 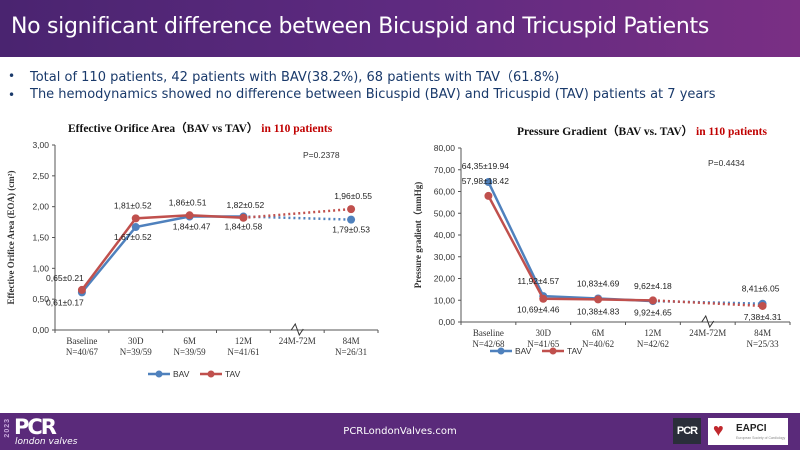 I want to click on data-label-bav: 1,79±0.53, so click(x=351, y=230).